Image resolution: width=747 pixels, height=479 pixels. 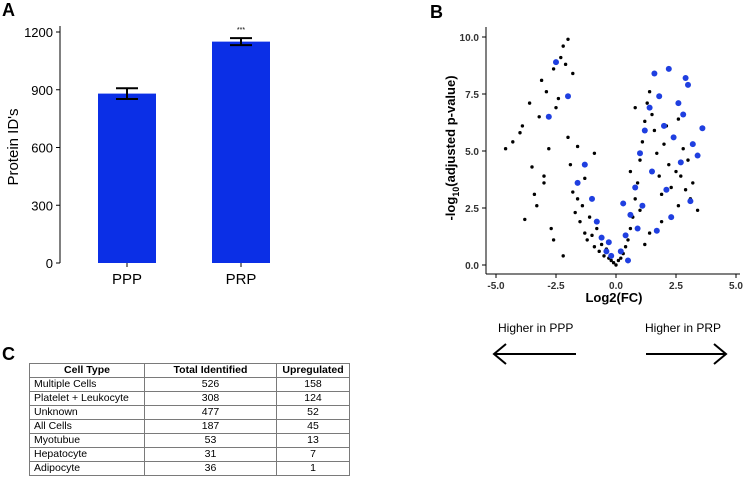 What do you see at coordinates (87, 468) in the screenshot?
I see `table-cell: Adipocyte` at bounding box center [87, 468].